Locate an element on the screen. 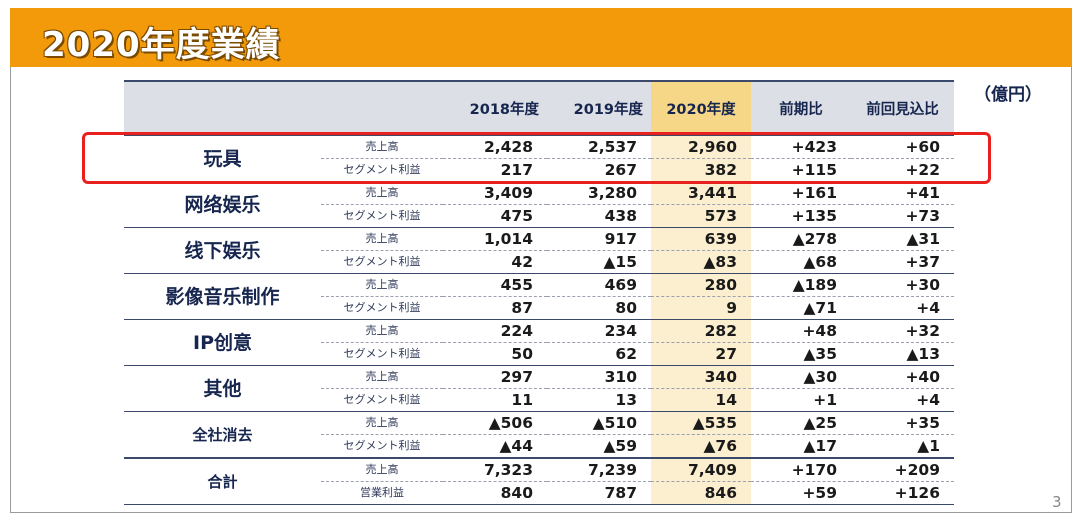 This screenshot has width=1080, height=521. table-row: セグメント利益 50 62 27 ▲35 ▲13 is located at coordinates (539, 354).